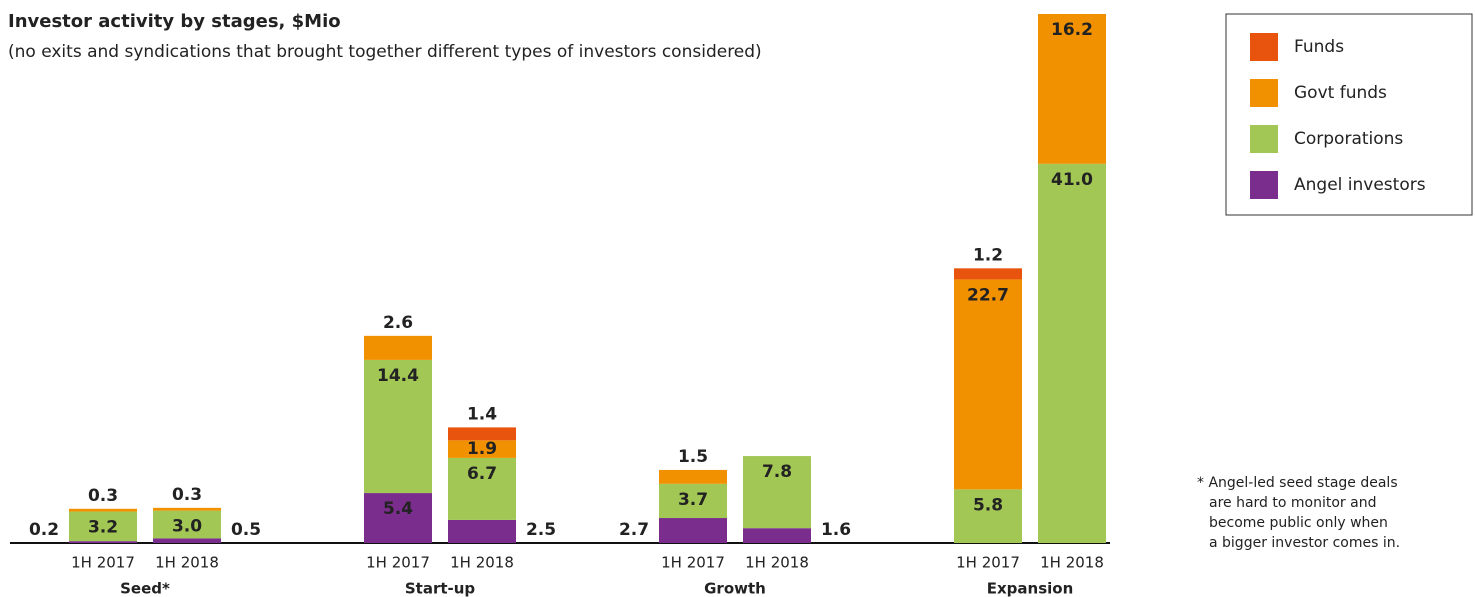 The height and width of the screenshot is (597, 1475). What do you see at coordinates (398, 509) in the screenshot?
I see `value-label: 5.4` at bounding box center [398, 509].